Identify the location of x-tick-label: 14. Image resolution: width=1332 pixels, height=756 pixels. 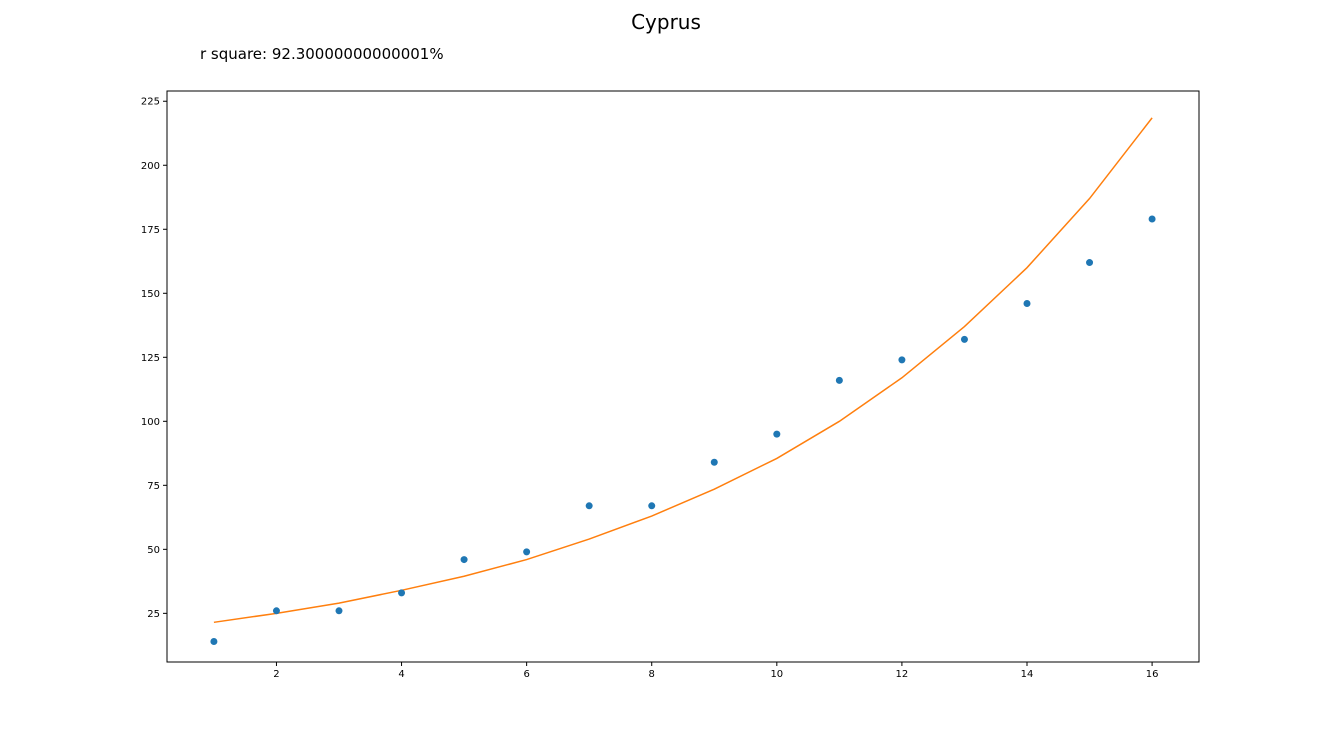
(1027, 674).